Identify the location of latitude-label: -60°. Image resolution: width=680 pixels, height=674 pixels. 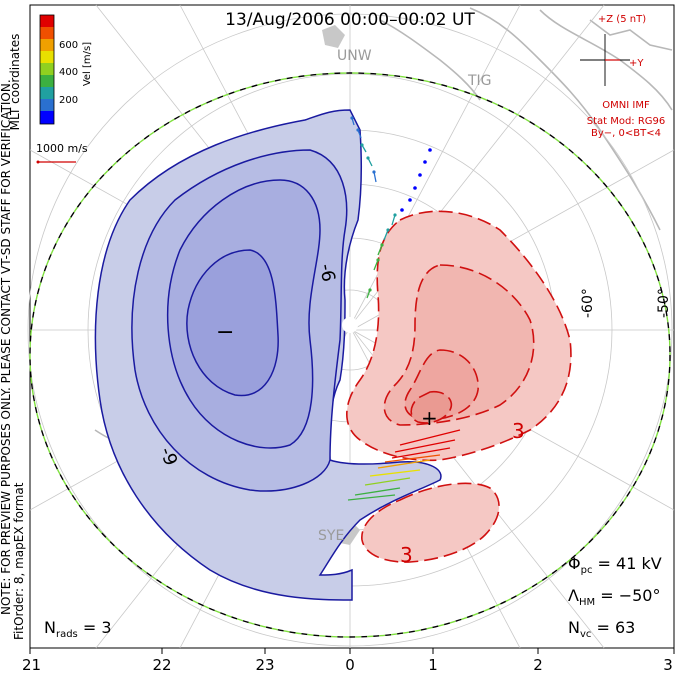
(588, 303).